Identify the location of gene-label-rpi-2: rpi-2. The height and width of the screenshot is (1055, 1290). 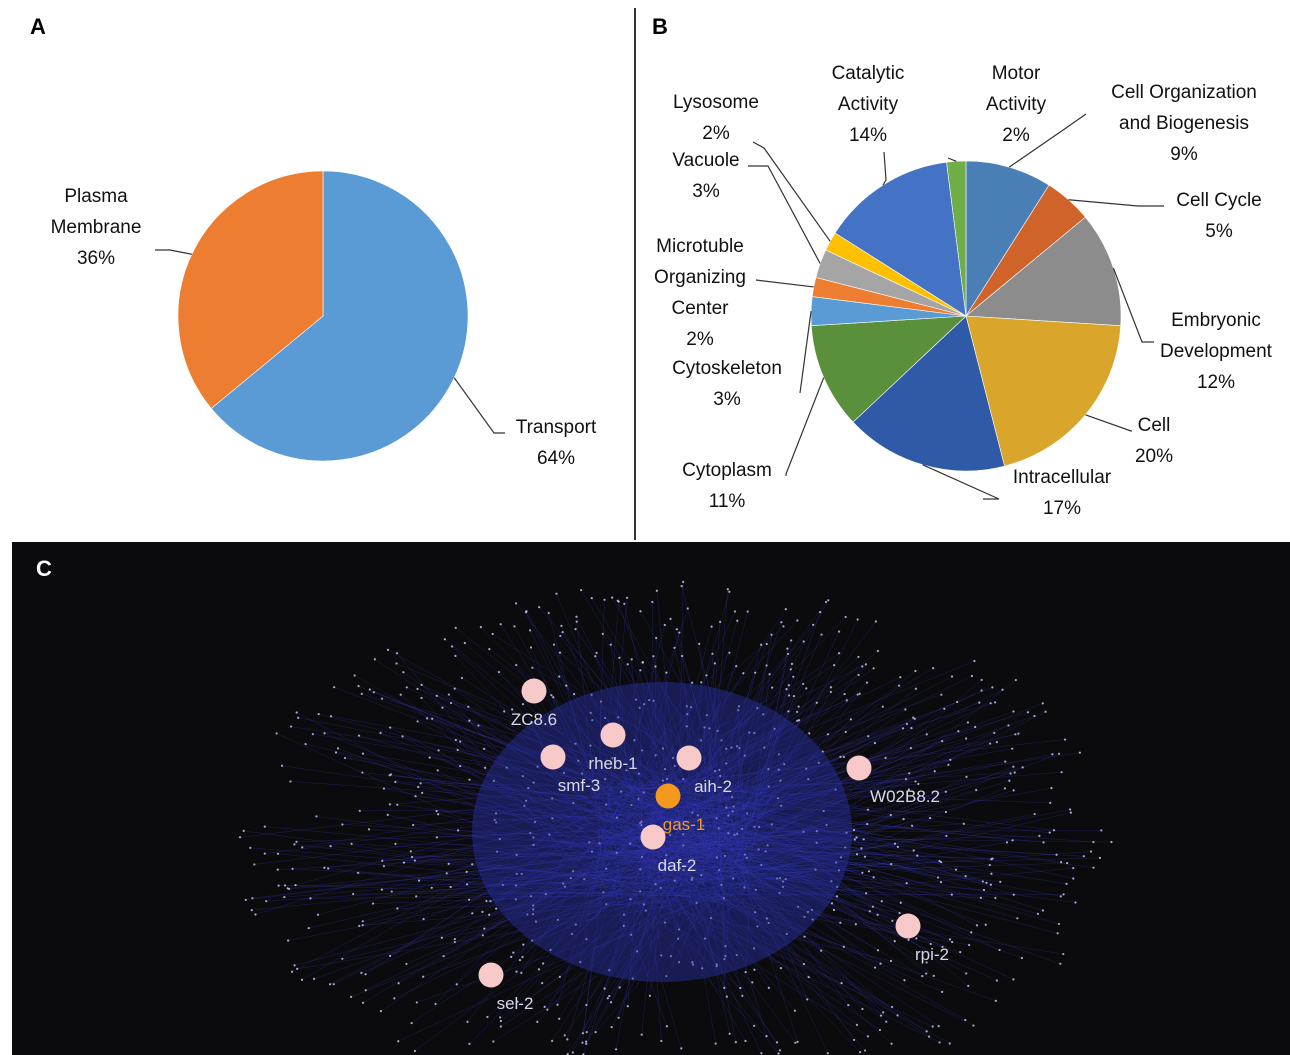
(932, 954).